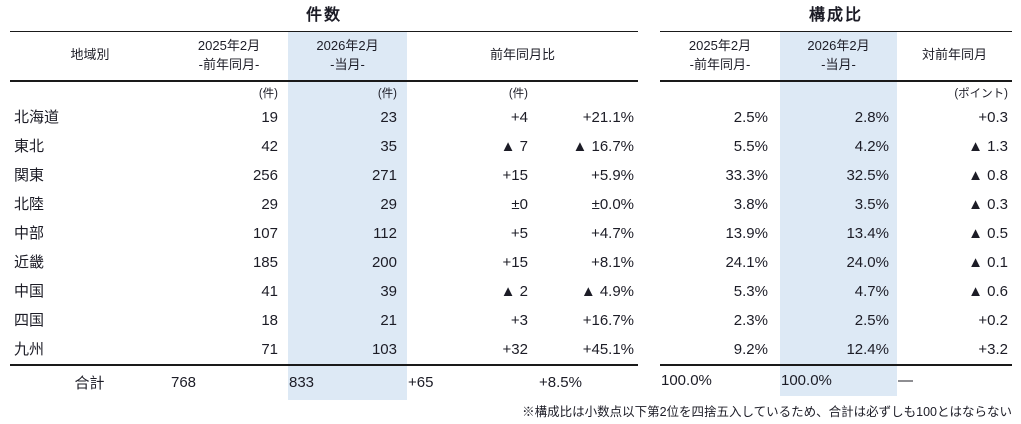 Image resolution: width=1021 pixels, height=424 pixels. I want to click on total-label: 合計, so click(90, 381).